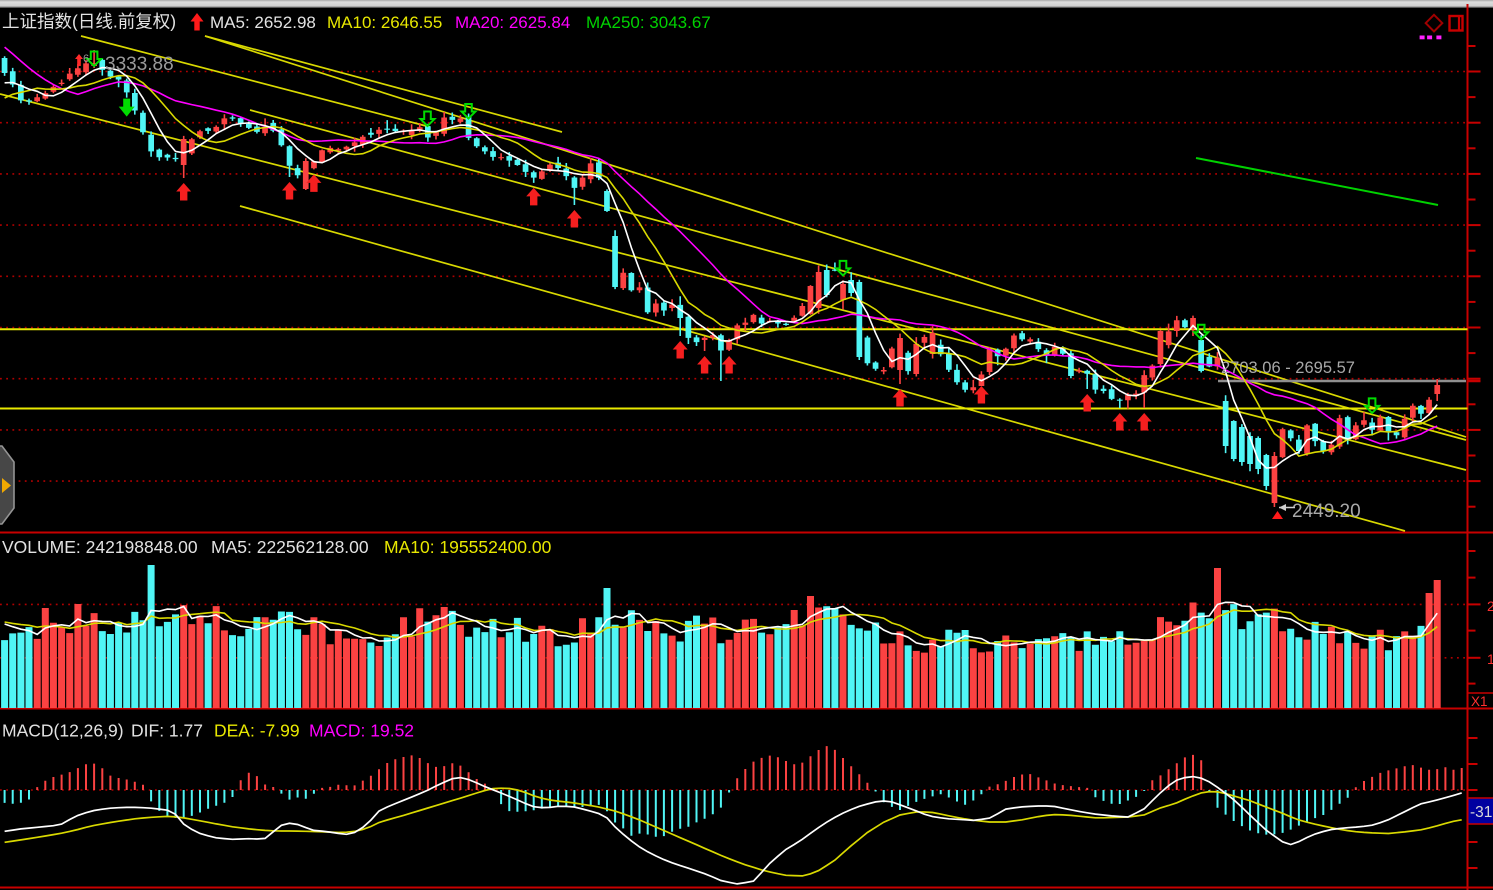 The width and height of the screenshot is (1493, 890). I want to click on svg-text: X1, so click(1479, 701).